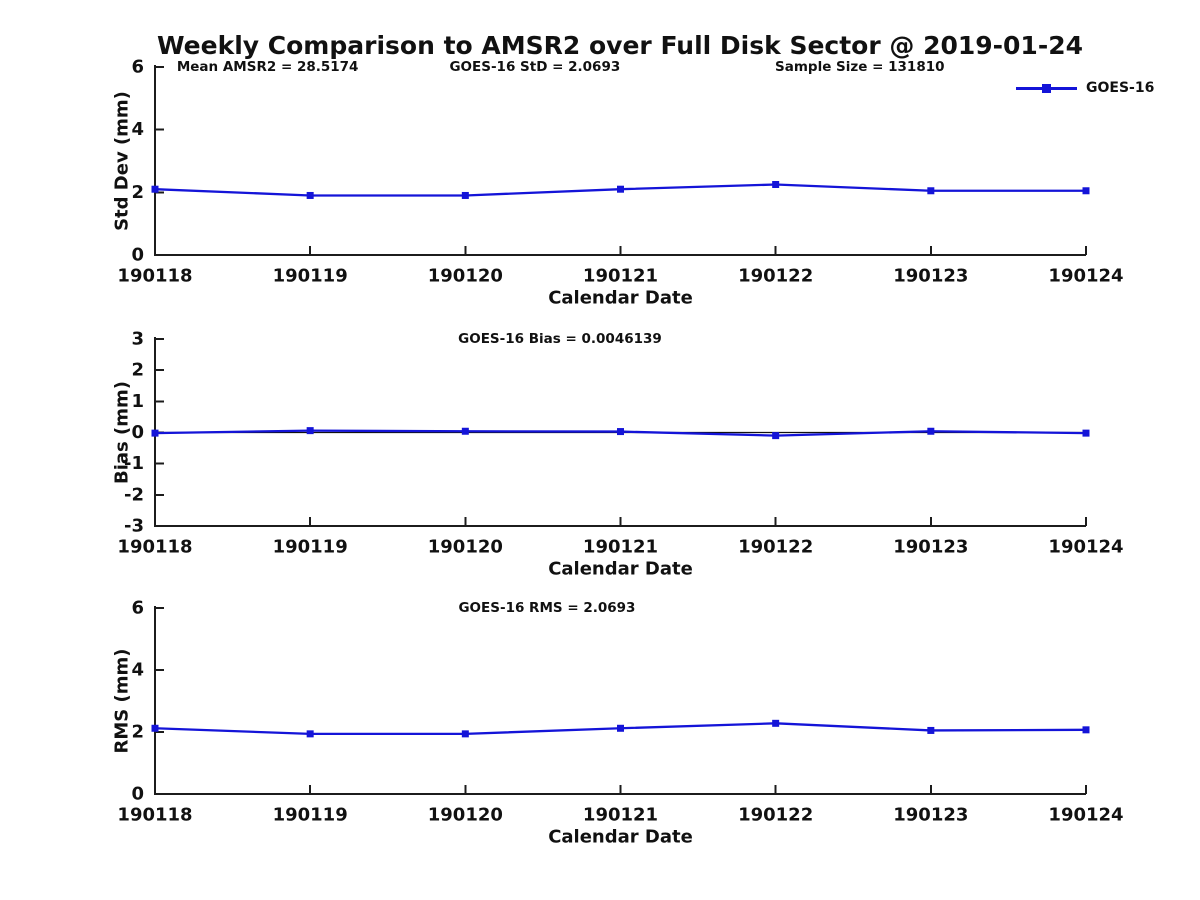  Describe the element at coordinates (859, 67) in the screenshot. I see `panel-annotation: Sample Size = 131810` at that location.